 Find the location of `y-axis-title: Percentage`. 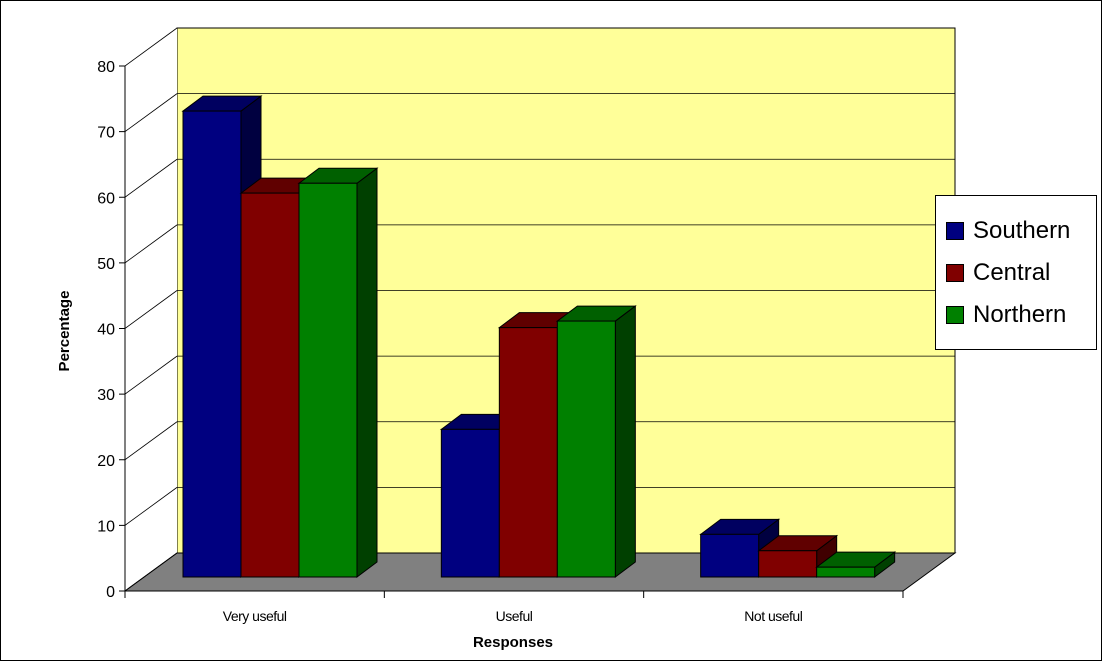

y-axis-title: Percentage is located at coordinates (64, 331).